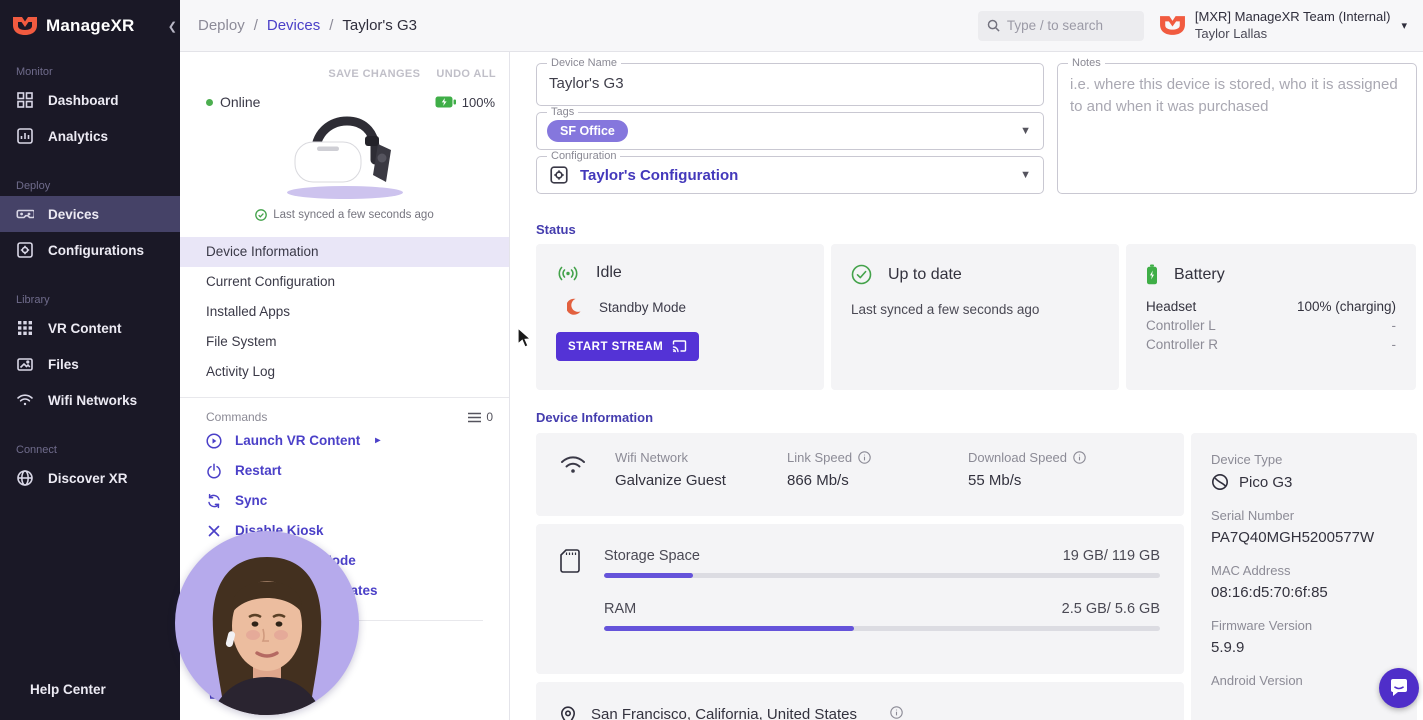 The image size is (1423, 720). I want to click on command-restart: Restart, so click(344, 471).